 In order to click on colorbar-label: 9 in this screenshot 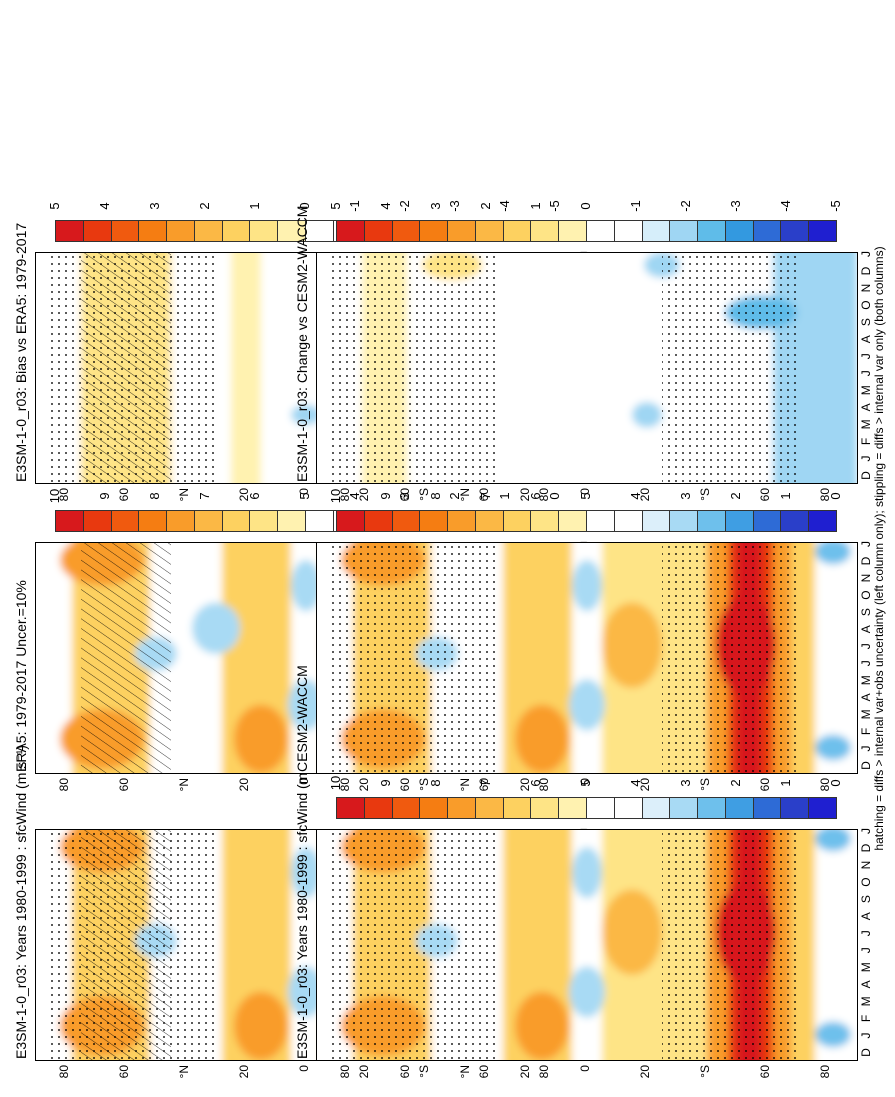, I will do `click(385, 496)`.